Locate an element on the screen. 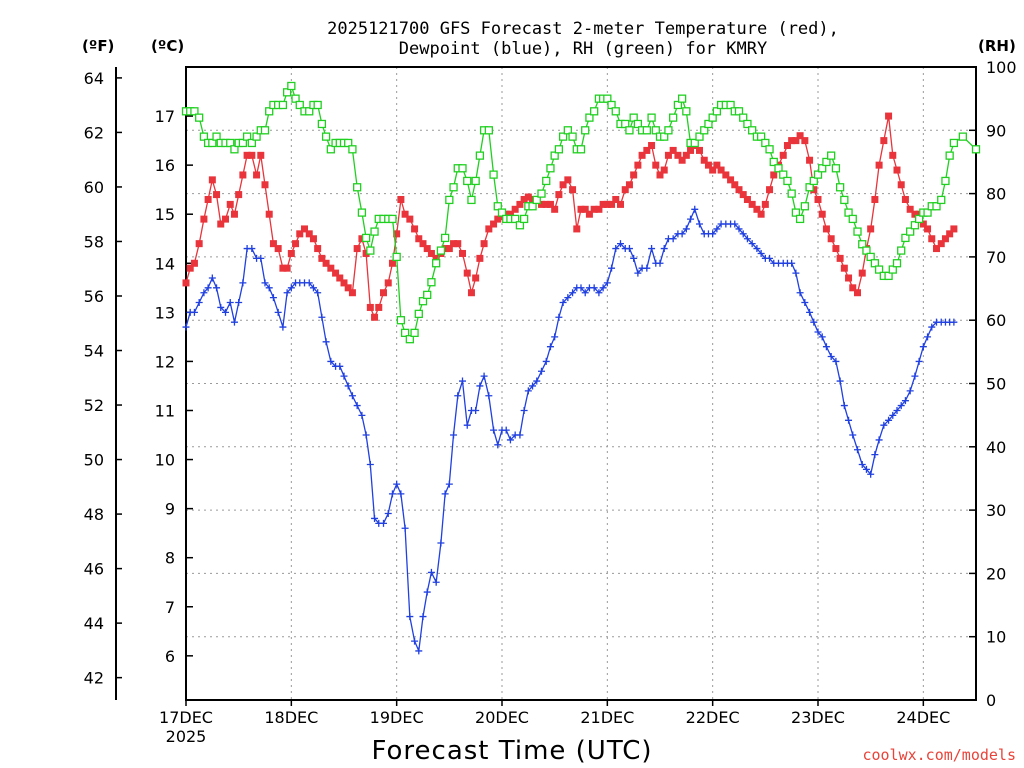  rh-tick-label: 20 is located at coordinates (996, 573).